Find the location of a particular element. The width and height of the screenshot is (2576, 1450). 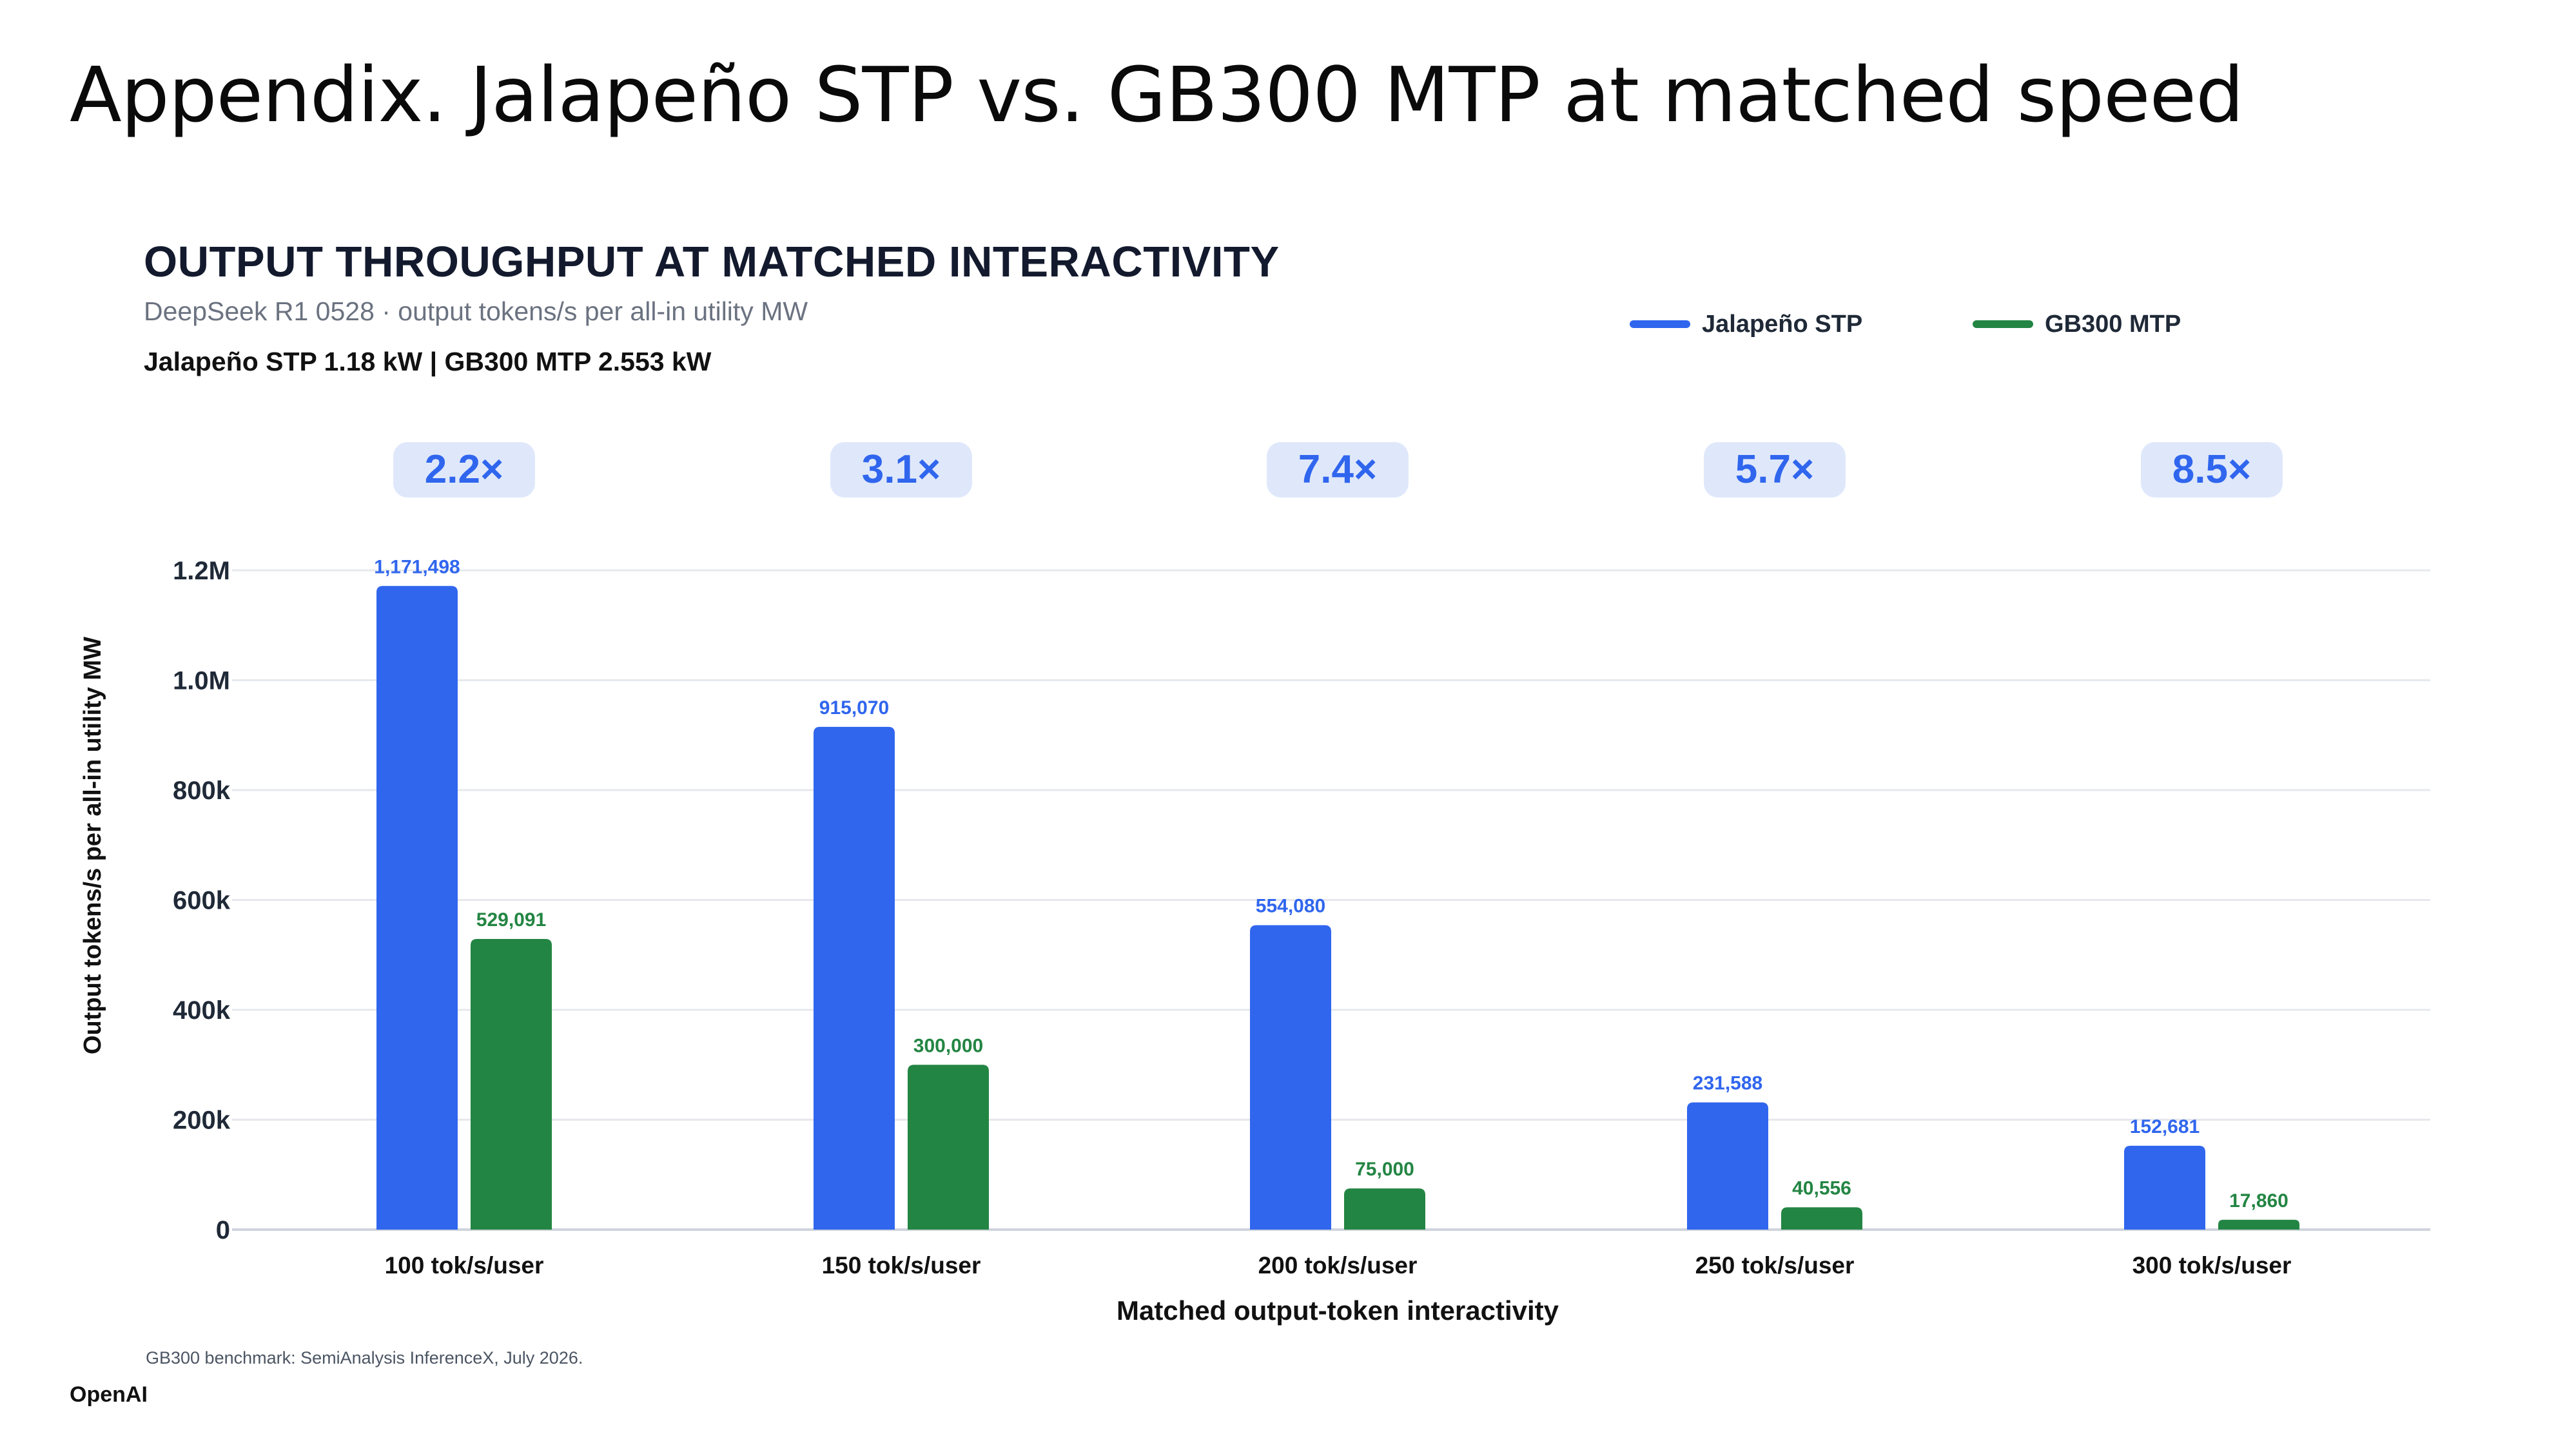

legend-label-gb300: GB300 MTP is located at coordinates (2113, 324).